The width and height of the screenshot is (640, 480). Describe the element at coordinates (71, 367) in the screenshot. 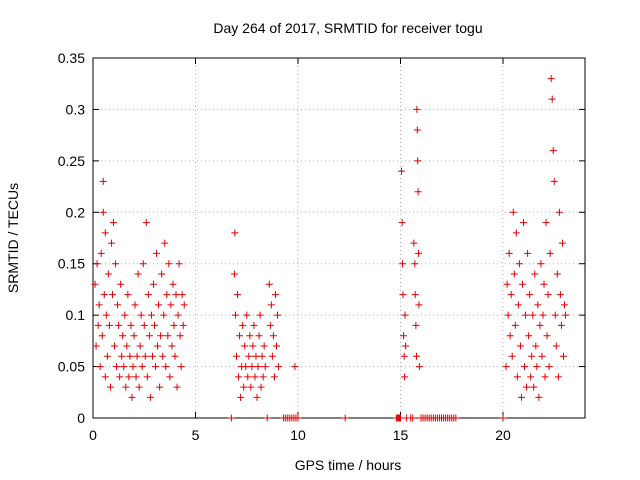

I see `y-tick-label: 0.05` at that location.